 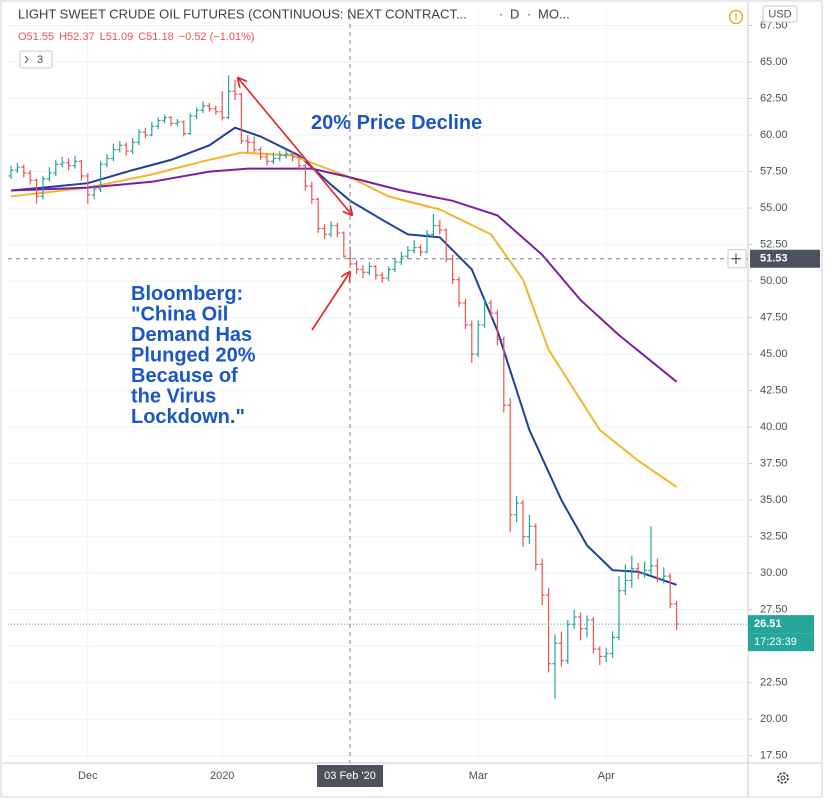 What do you see at coordinates (606, 776) in the screenshot?
I see `x-tick-label: Apr` at bounding box center [606, 776].